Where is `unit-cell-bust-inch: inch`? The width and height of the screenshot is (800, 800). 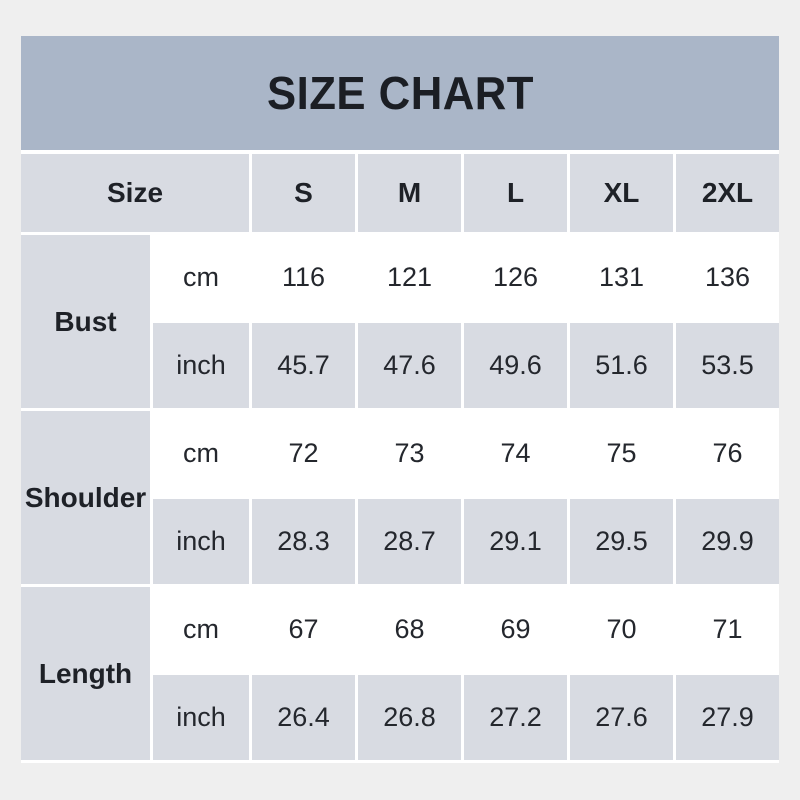
unit-cell-bust-inch: inch is located at coordinates (201, 365).